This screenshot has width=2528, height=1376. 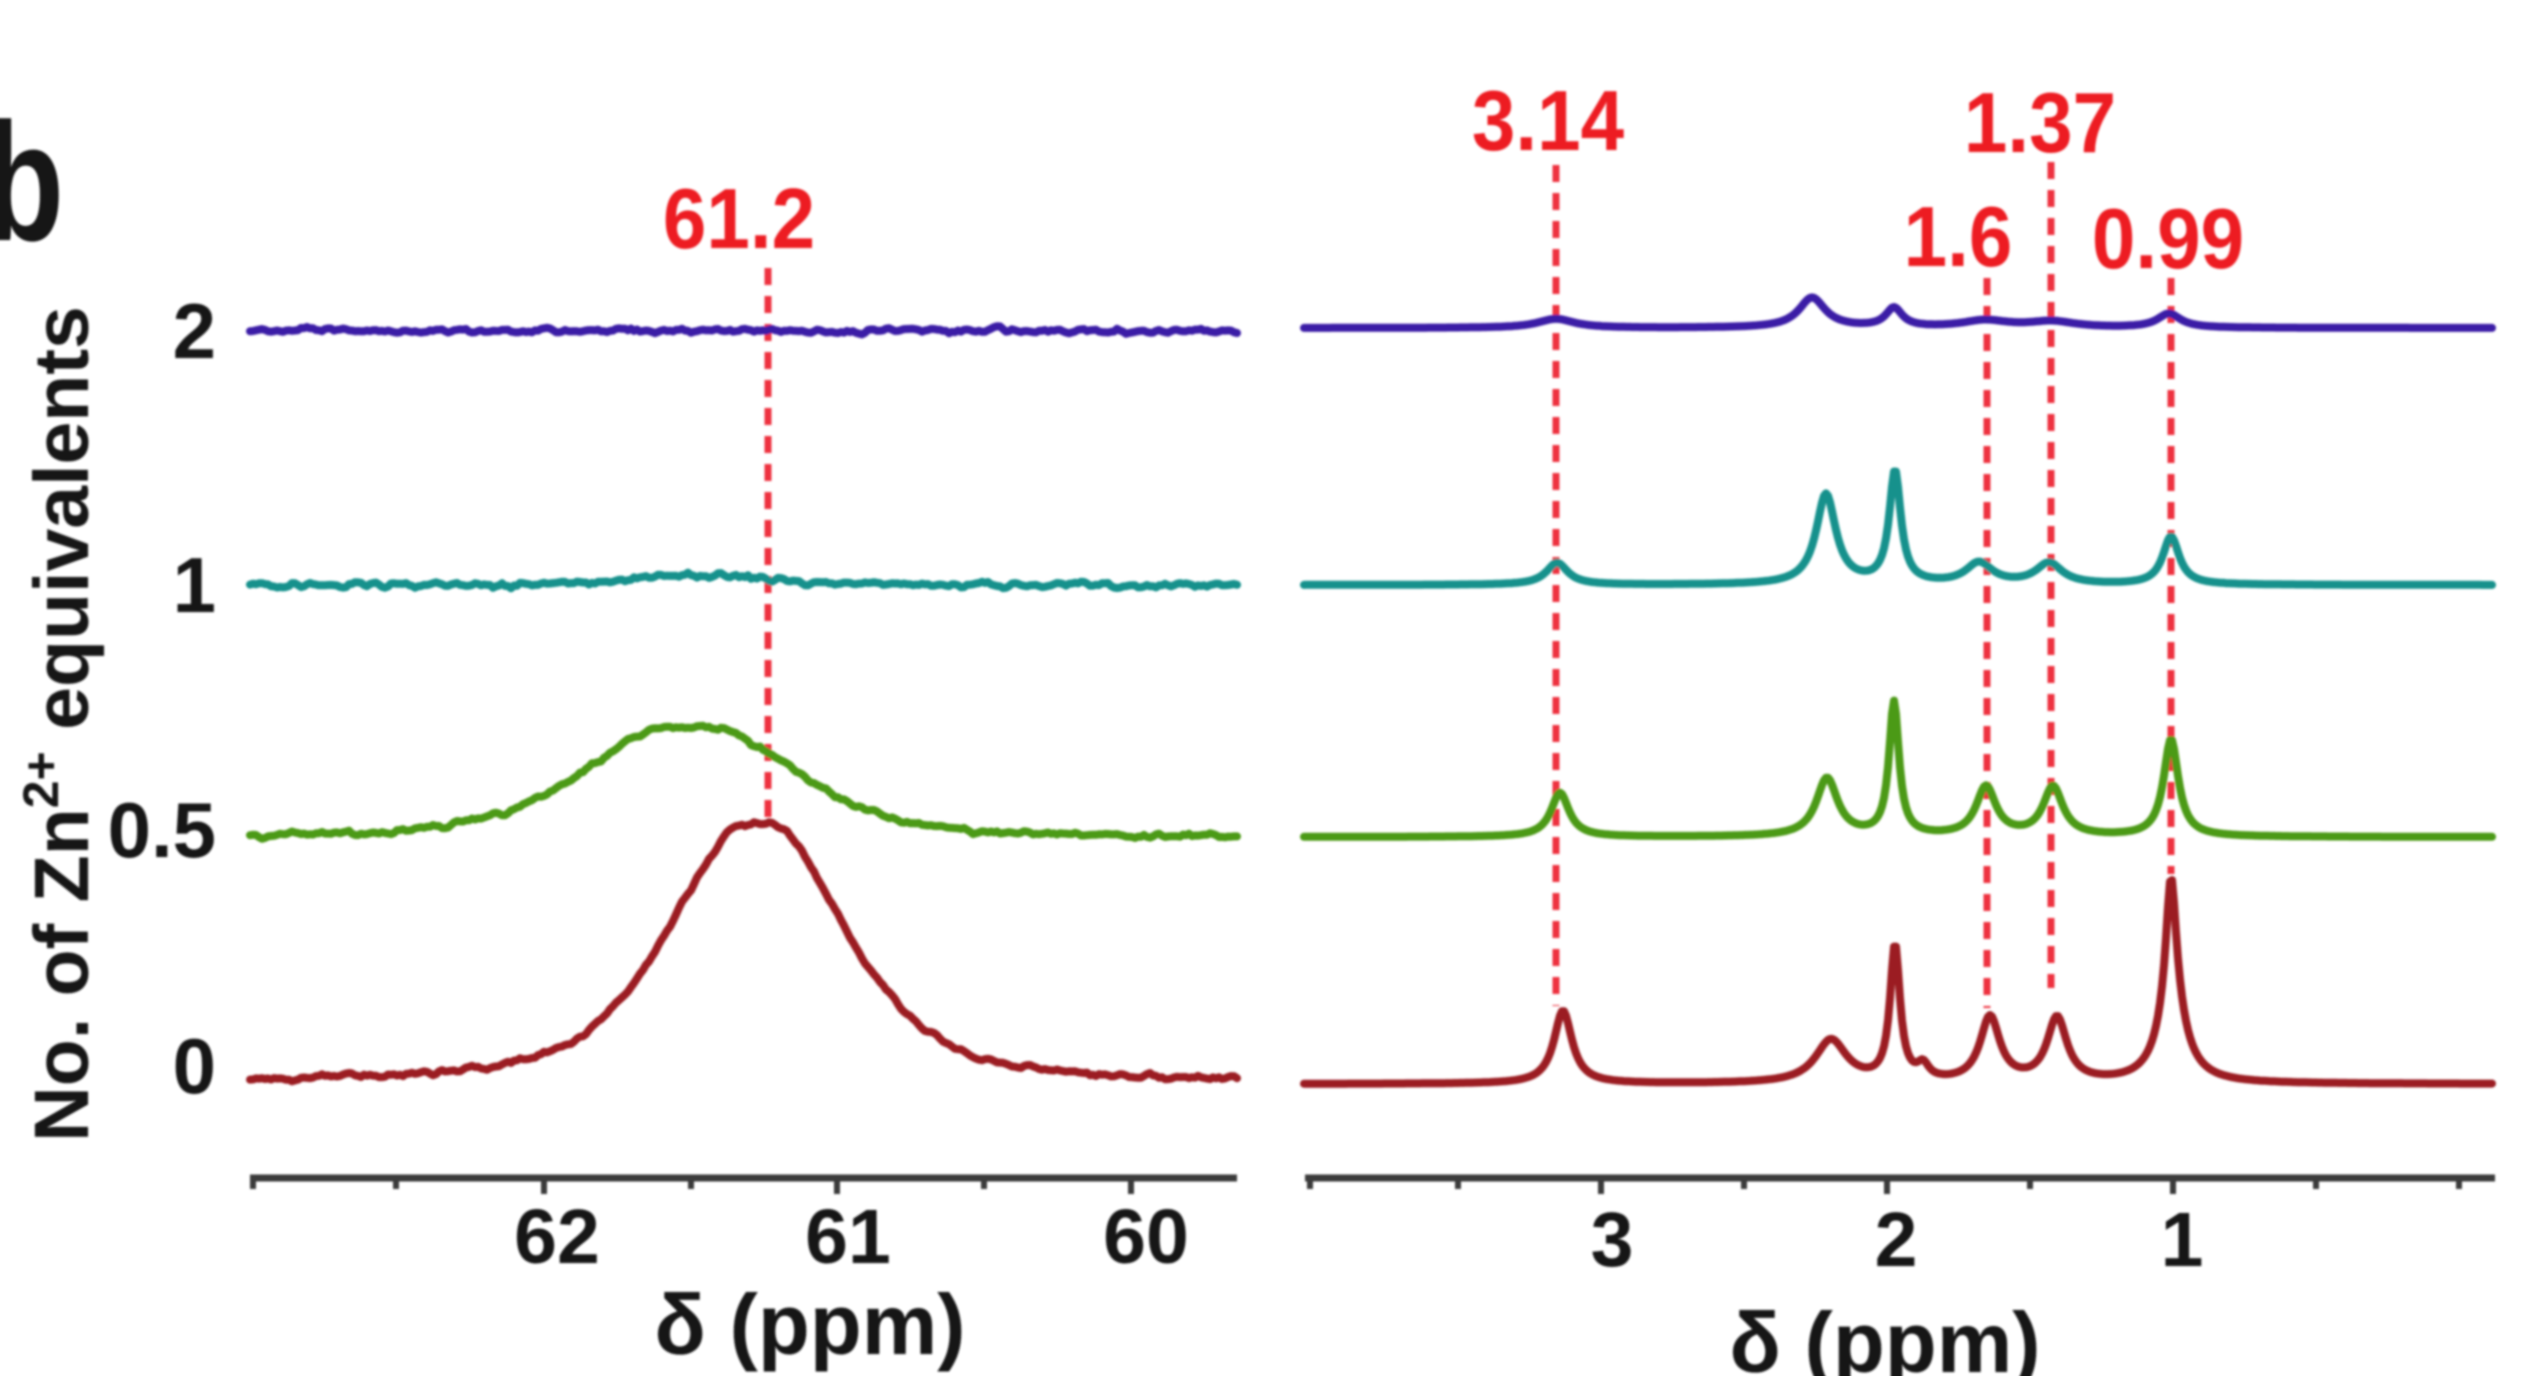 What do you see at coordinates (557, 1237) in the screenshot?
I see `svg-text: 62` at bounding box center [557, 1237].